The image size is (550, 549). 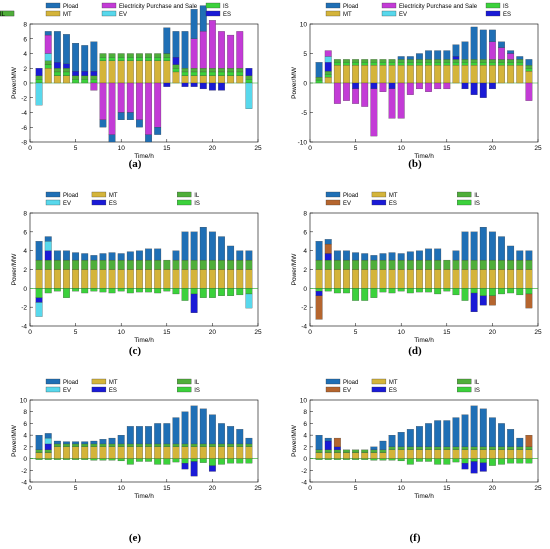 I want to click on panel-letter-f: (f), so click(x=415, y=538).